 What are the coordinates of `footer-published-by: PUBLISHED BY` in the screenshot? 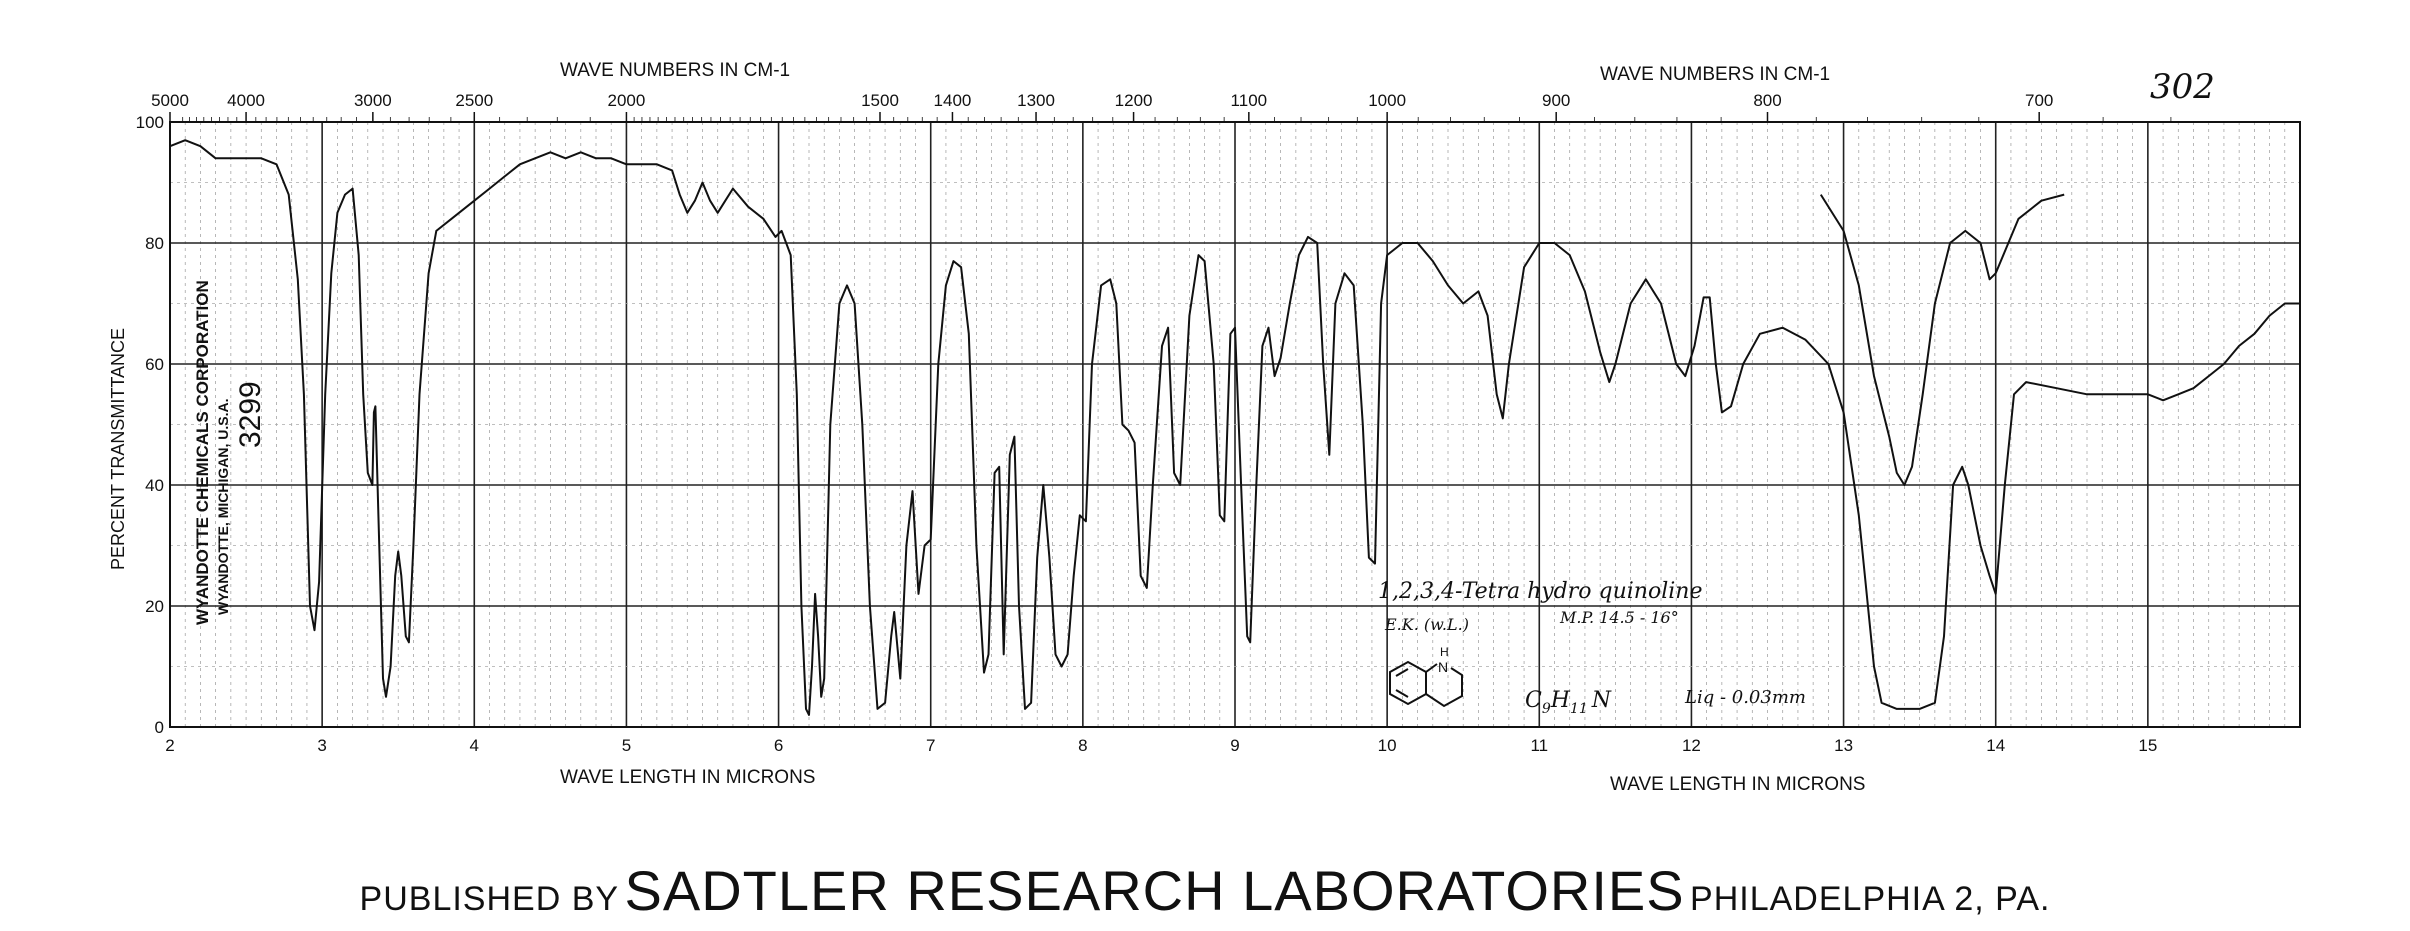 It's located at (489, 899).